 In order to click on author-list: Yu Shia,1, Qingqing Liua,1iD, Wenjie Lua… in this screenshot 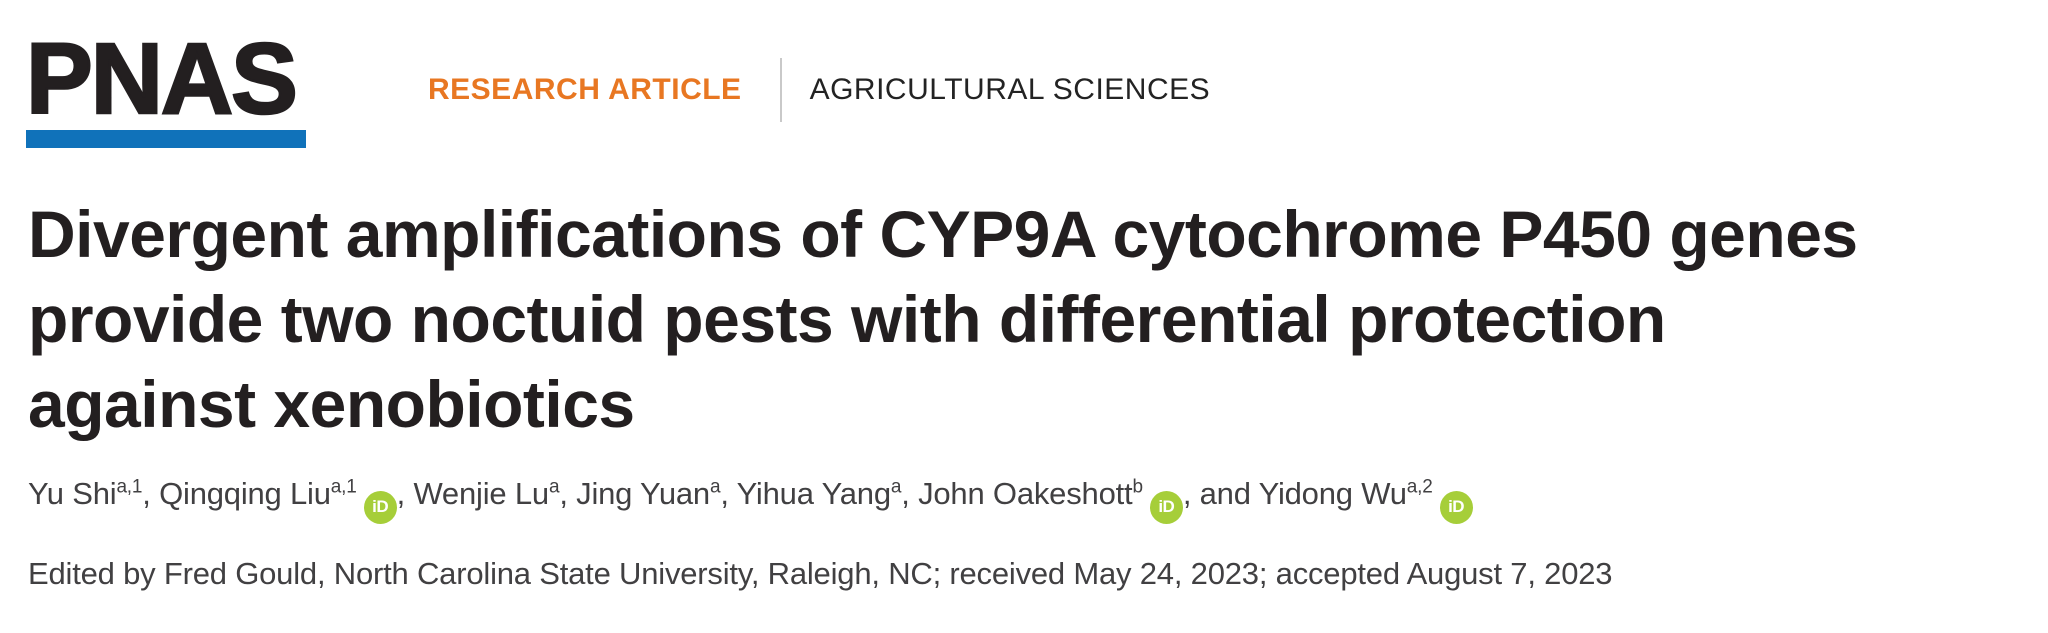, I will do `click(750, 500)`.